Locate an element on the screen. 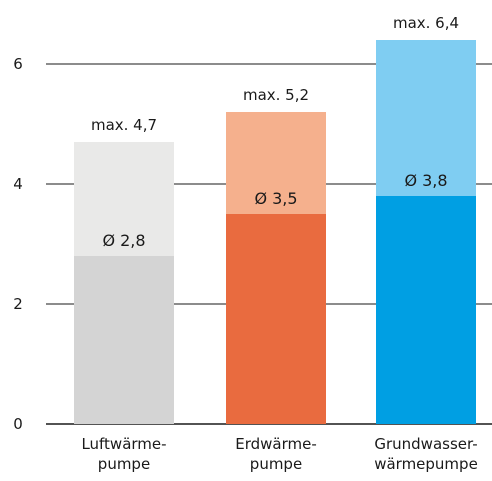  y-tick-label: 4 is located at coordinates (18, 184).